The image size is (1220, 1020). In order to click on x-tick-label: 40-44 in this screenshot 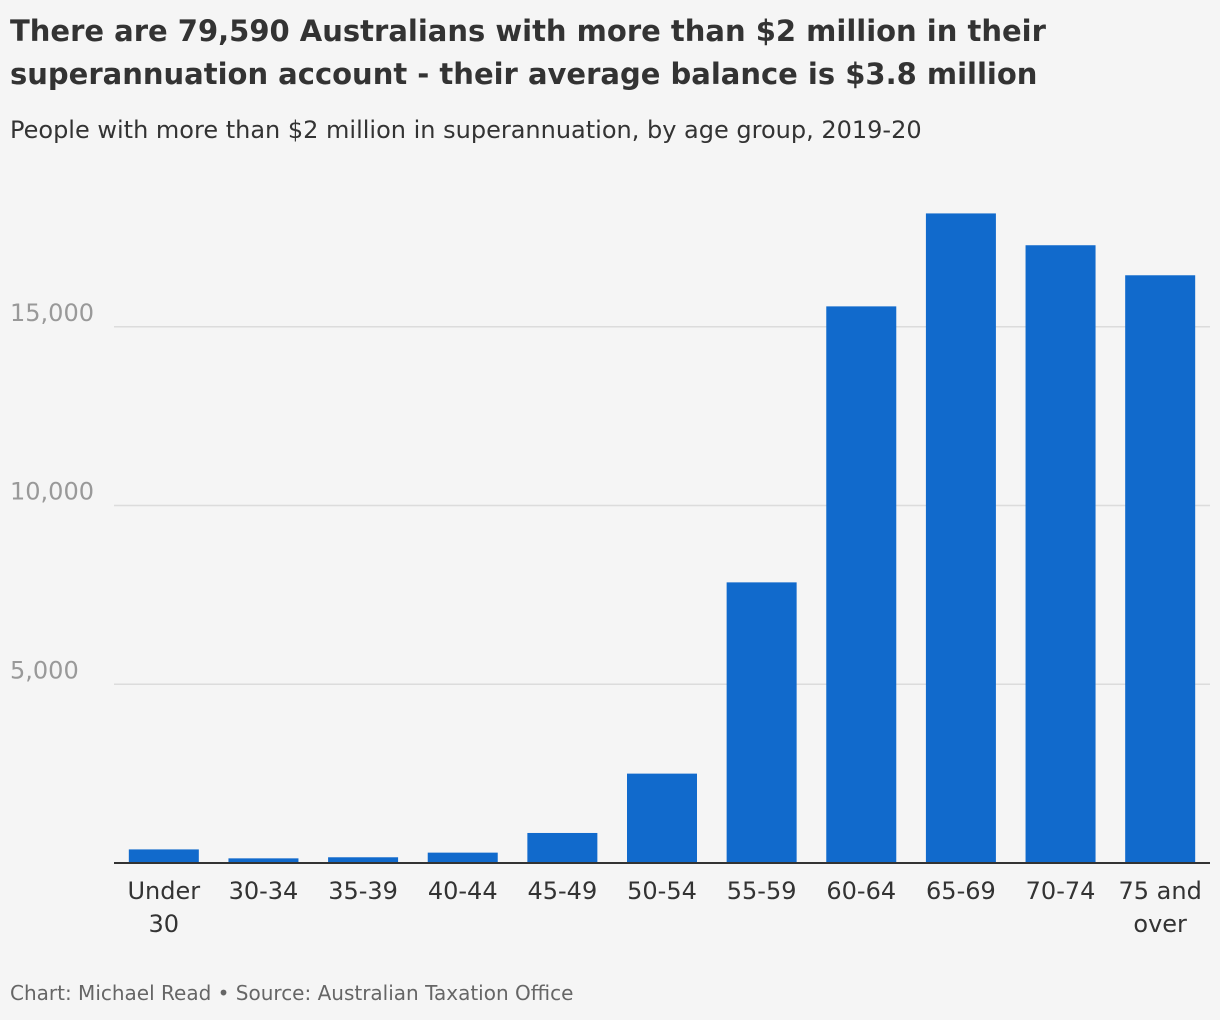, I will do `click(463, 891)`.